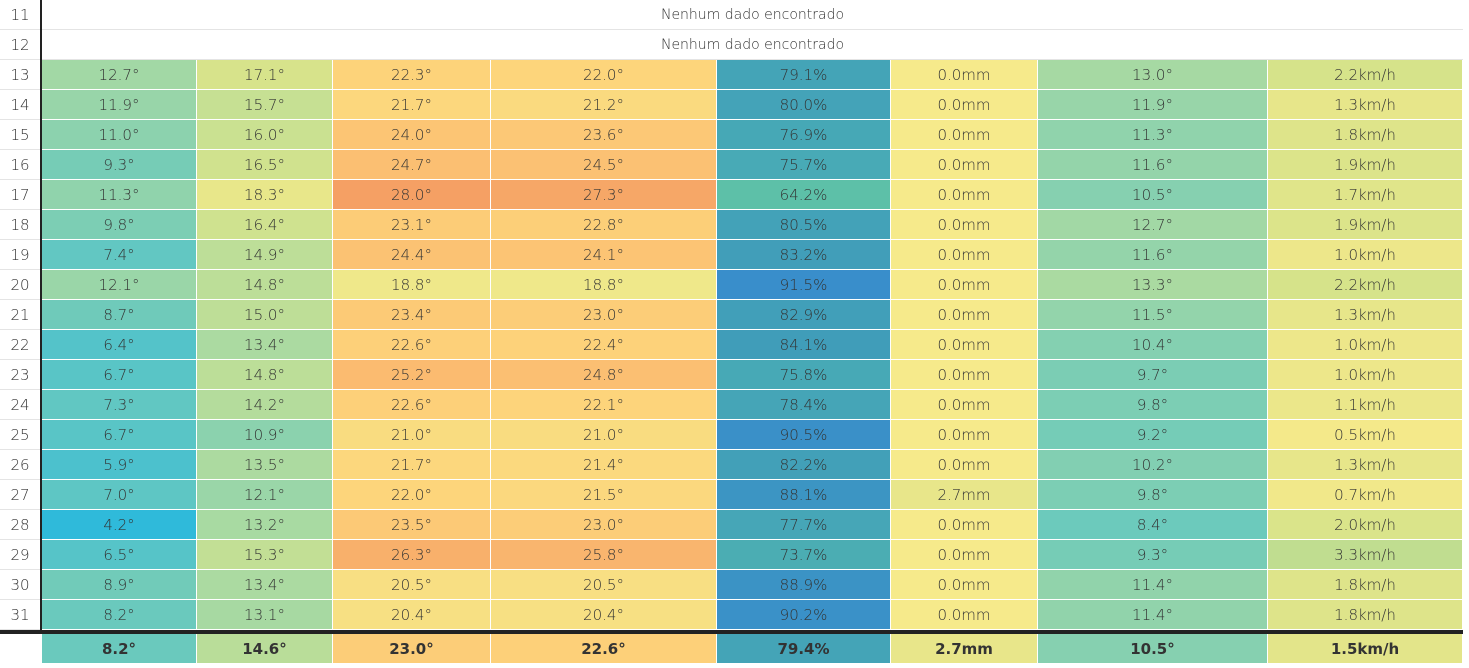 The width and height of the screenshot is (1469, 668). Describe the element at coordinates (1153, 465) in the screenshot. I see `cell: 10.2°` at that location.